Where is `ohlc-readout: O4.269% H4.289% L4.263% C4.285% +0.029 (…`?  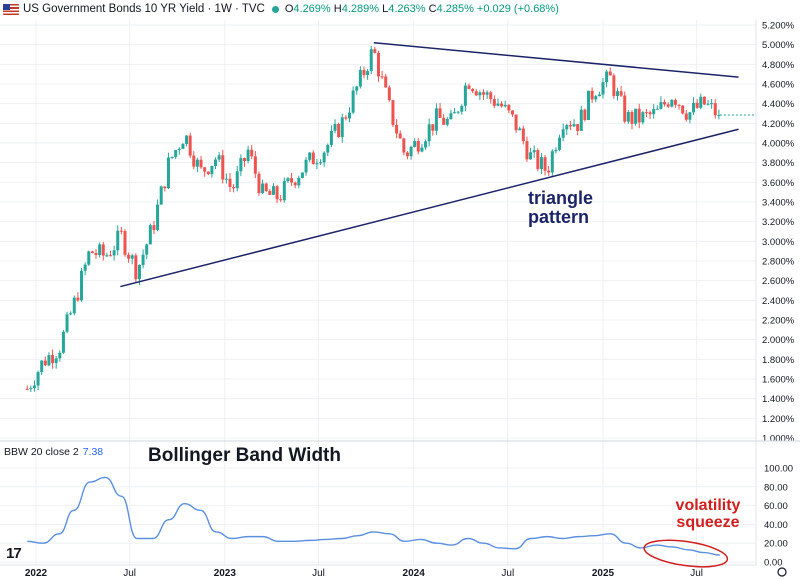 ohlc-readout: O4.269% H4.289% L4.263% C4.285% +0.029 (… is located at coordinates (421, 9).